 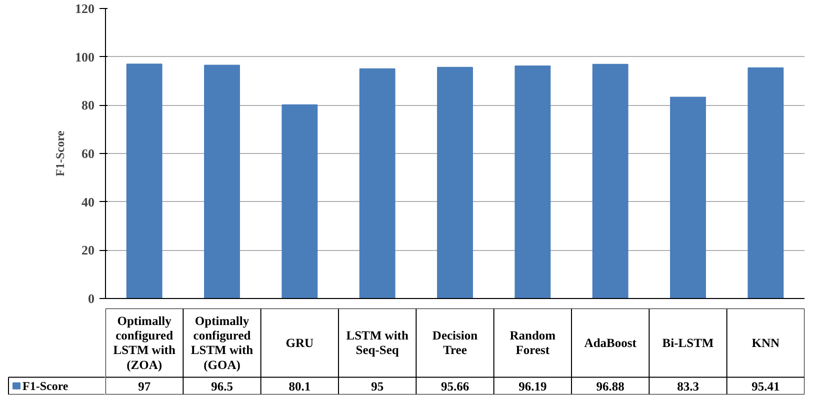 I want to click on y-tick-label: 60, so click(x=88, y=153).